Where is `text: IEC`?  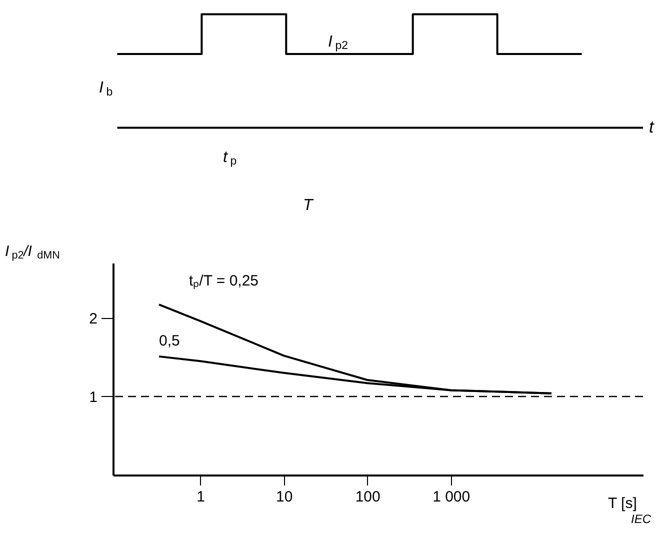
text: IEC is located at coordinates (641, 519).